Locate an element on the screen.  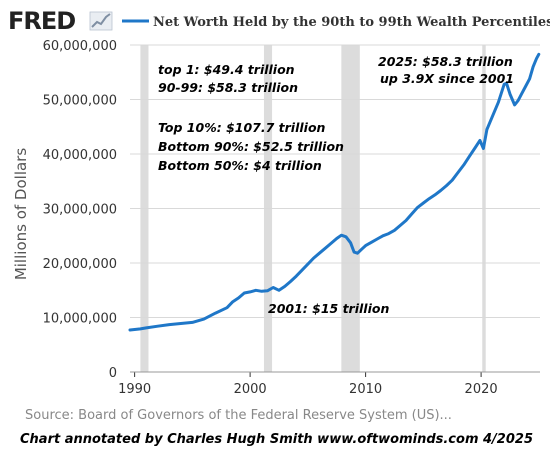
annotation-top10: Top 10%: $107.7 trillion is located at coordinates (242, 127).